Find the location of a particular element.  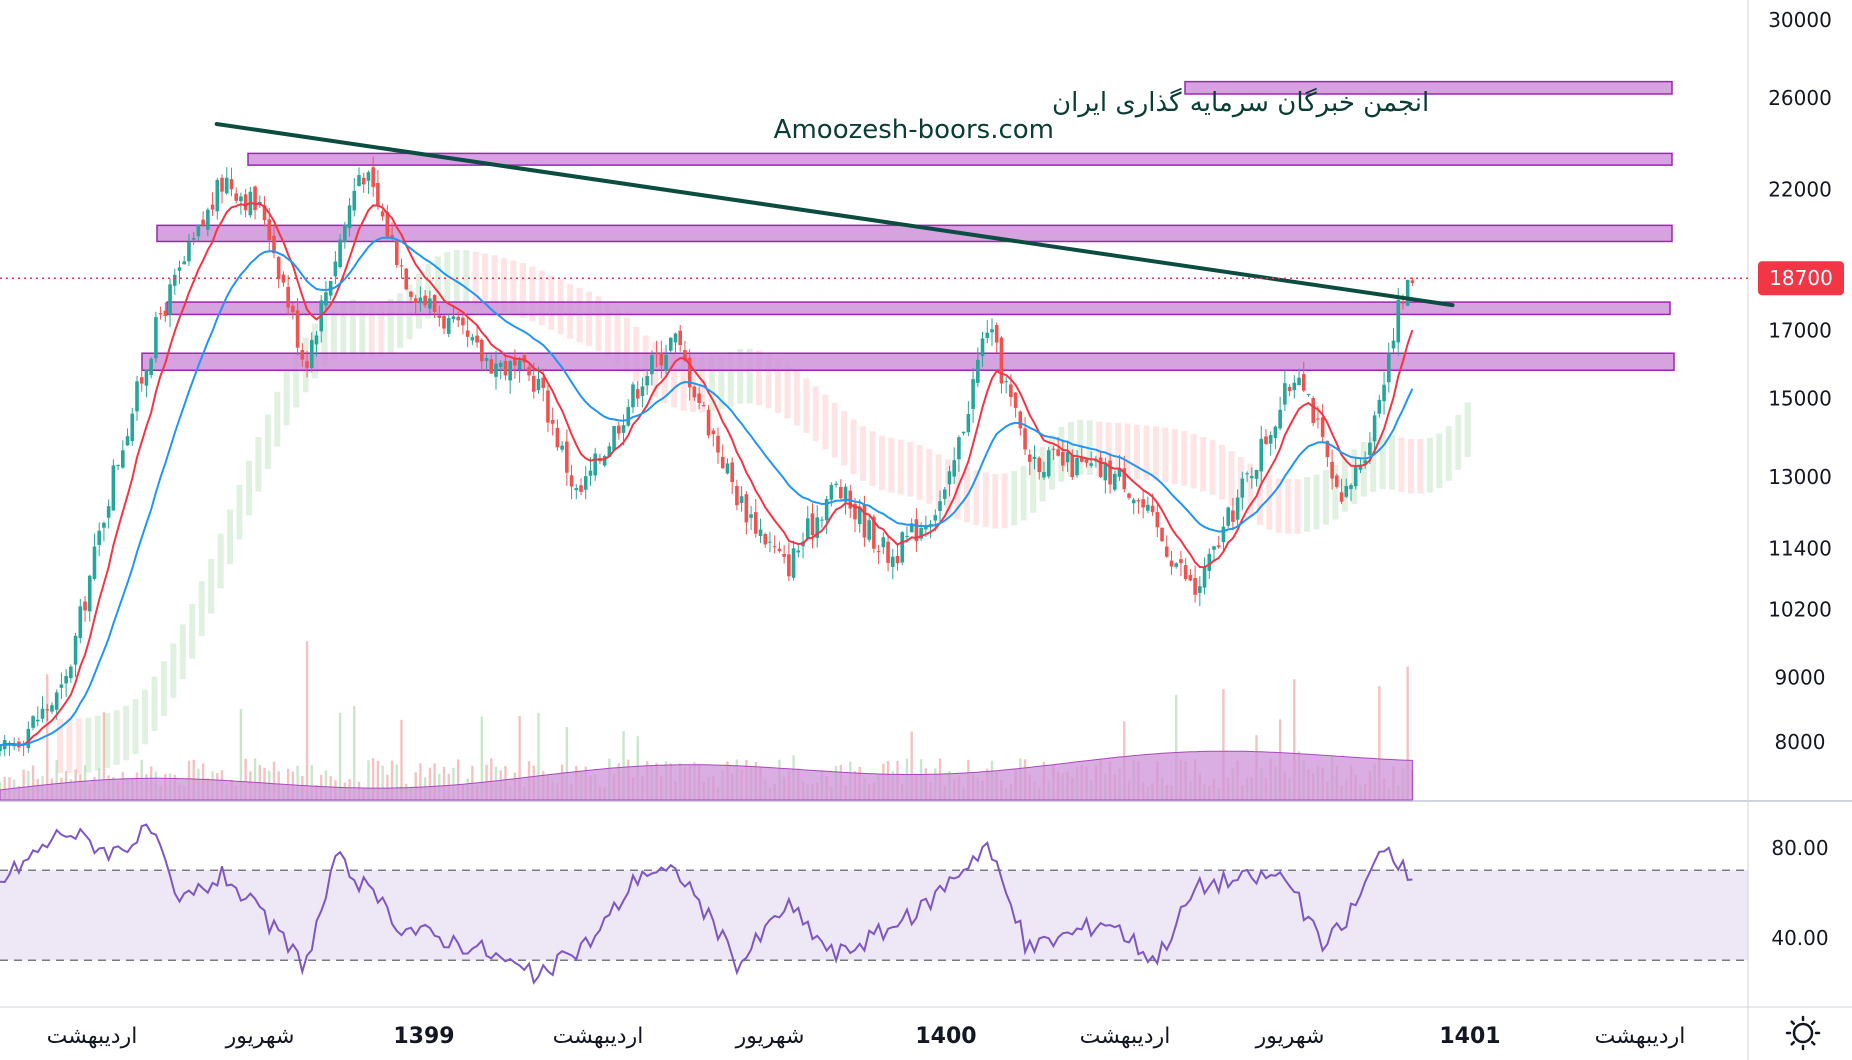

volume-ma-area is located at coordinates (706, 775).